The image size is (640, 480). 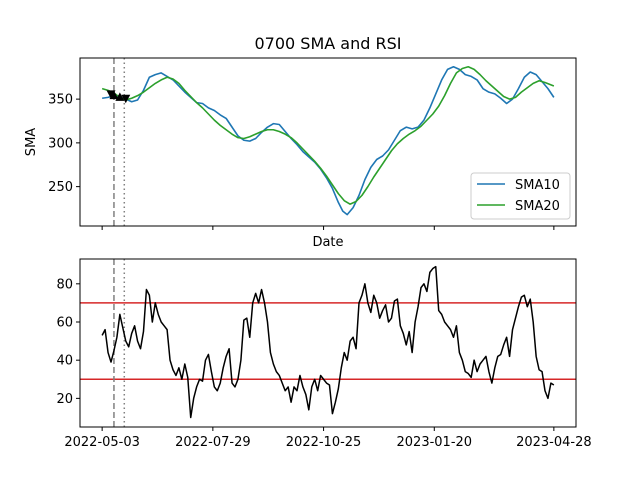 I want to click on legend: SMA10 SMA20, so click(x=520, y=196).